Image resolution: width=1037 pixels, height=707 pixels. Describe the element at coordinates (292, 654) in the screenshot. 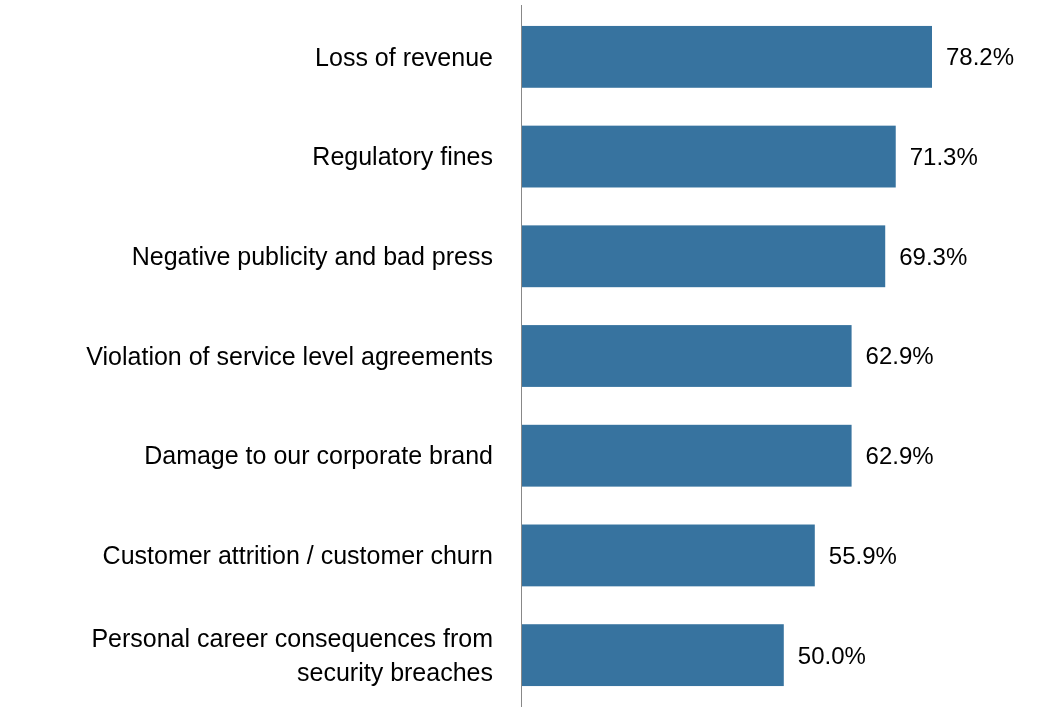

I see `y-tick-label: Personal career consequences from security breaches` at that location.